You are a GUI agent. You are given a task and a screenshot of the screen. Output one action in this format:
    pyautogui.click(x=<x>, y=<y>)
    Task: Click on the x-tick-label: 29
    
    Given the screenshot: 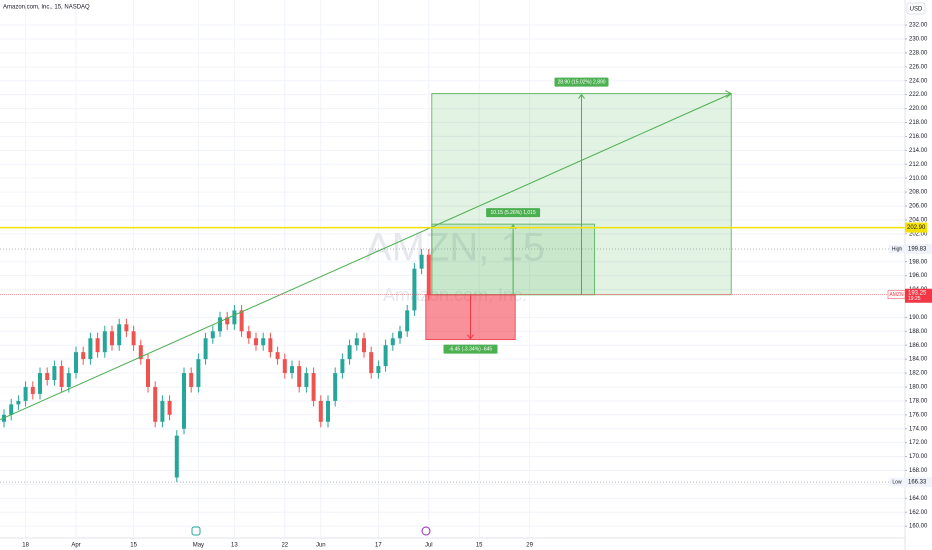 What is the action you would take?
    pyautogui.click(x=529, y=546)
    